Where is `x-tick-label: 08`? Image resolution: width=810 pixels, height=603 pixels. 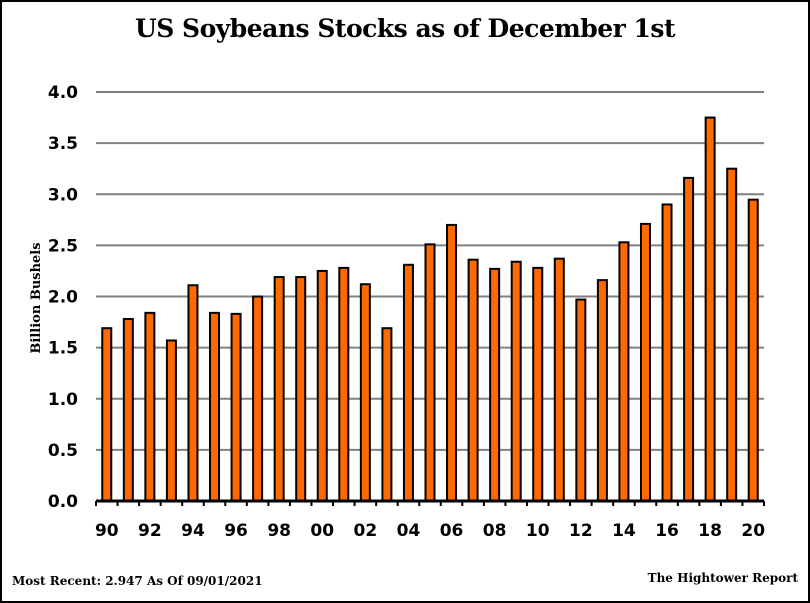 x-tick-label: 08 is located at coordinates (495, 531).